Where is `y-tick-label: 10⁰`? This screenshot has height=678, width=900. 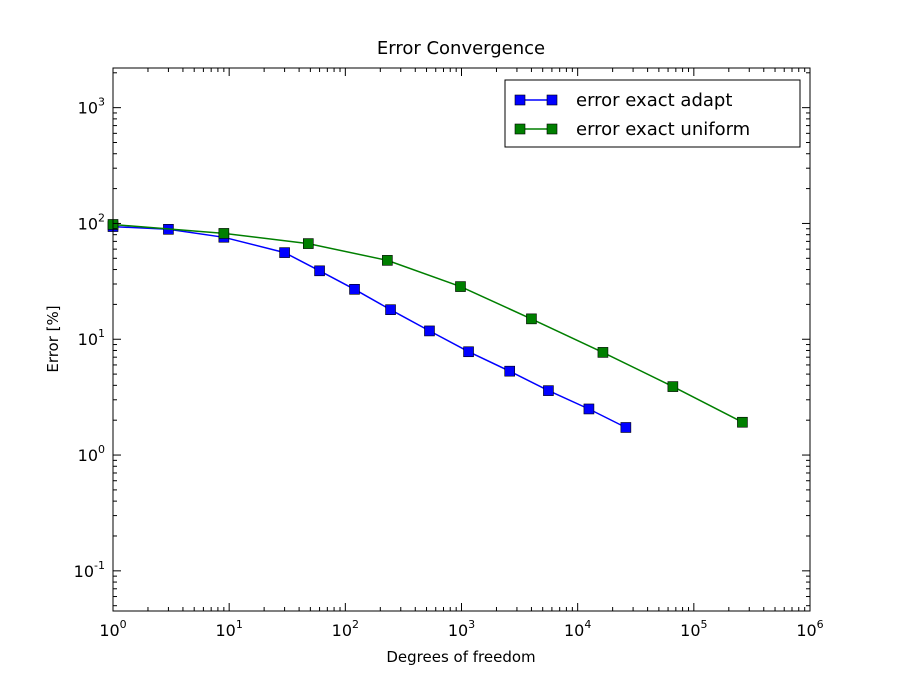
y-tick-label: 10⁰ is located at coordinates (91, 454).